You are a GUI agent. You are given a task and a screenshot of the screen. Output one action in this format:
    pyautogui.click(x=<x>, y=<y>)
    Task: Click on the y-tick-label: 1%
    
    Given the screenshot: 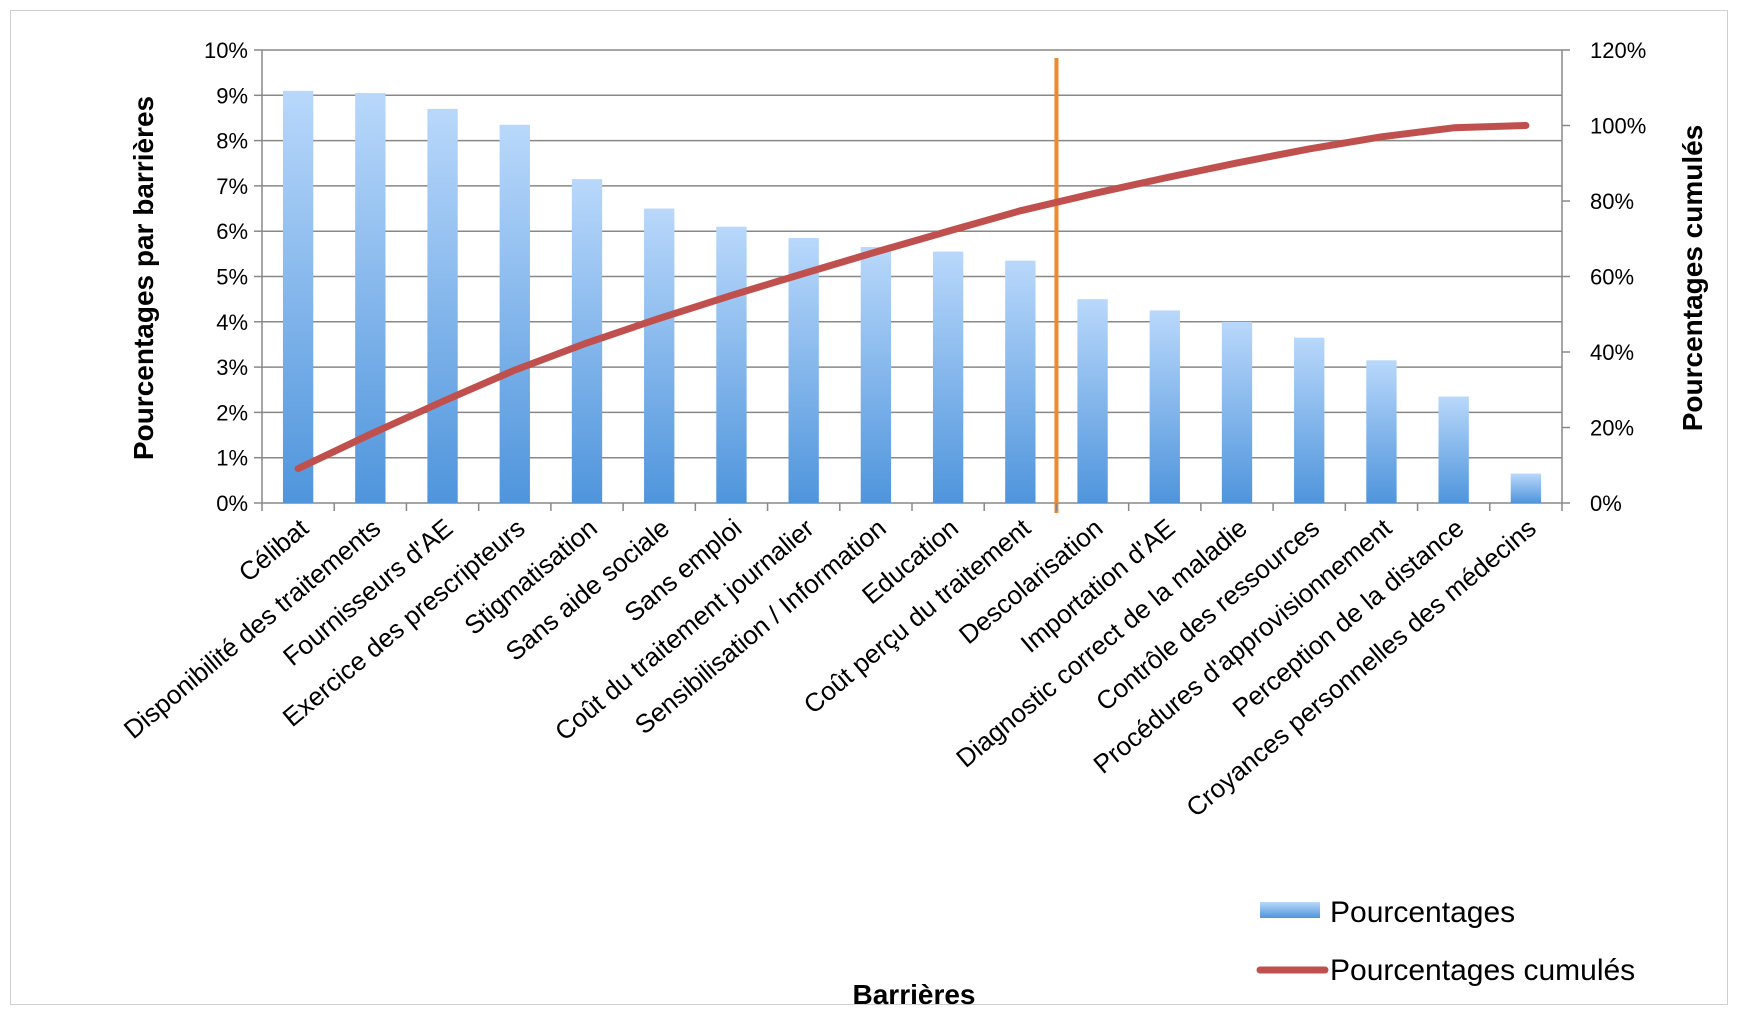 What is the action you would take?
    pyautogui.click(x=232, y=458)
    